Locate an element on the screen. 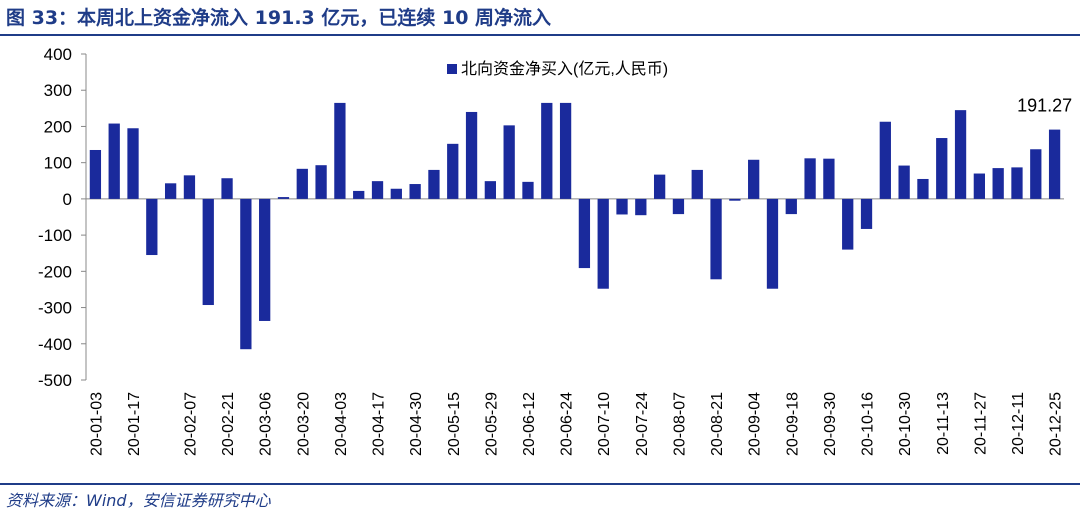 The height and width of the screenshot is (517, 1080). y-tick-label: 0 is located at coordinates (67, 199).